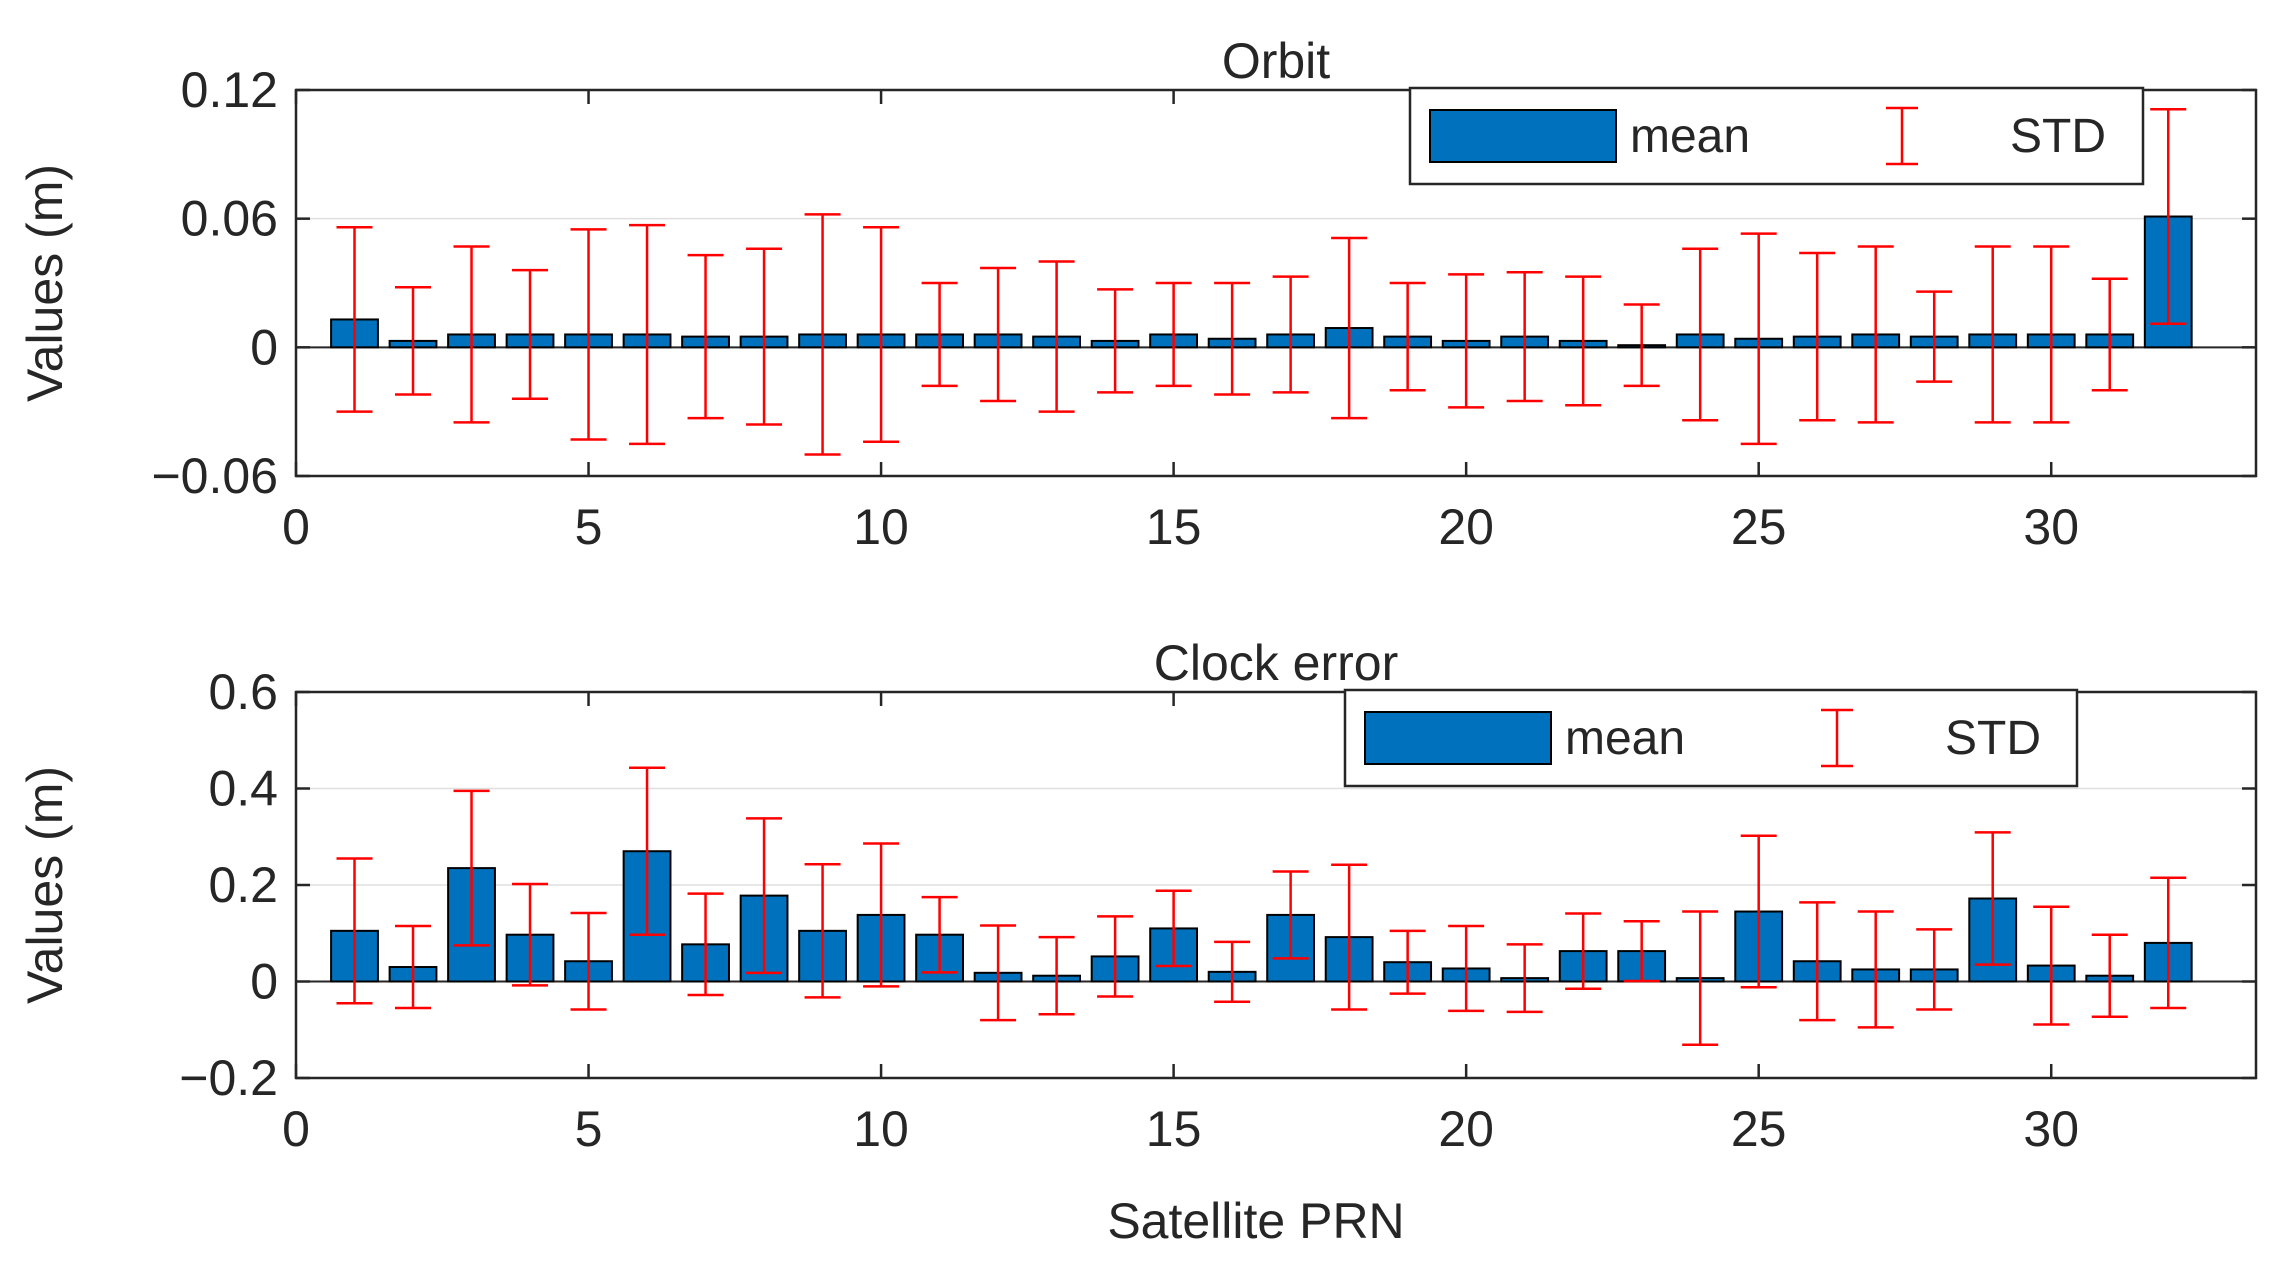  What do you see at coordinates (1690, 136) in the screenshot?
I see `orbit-legend-mean-label: mean` at bounding box center [1690, 136].